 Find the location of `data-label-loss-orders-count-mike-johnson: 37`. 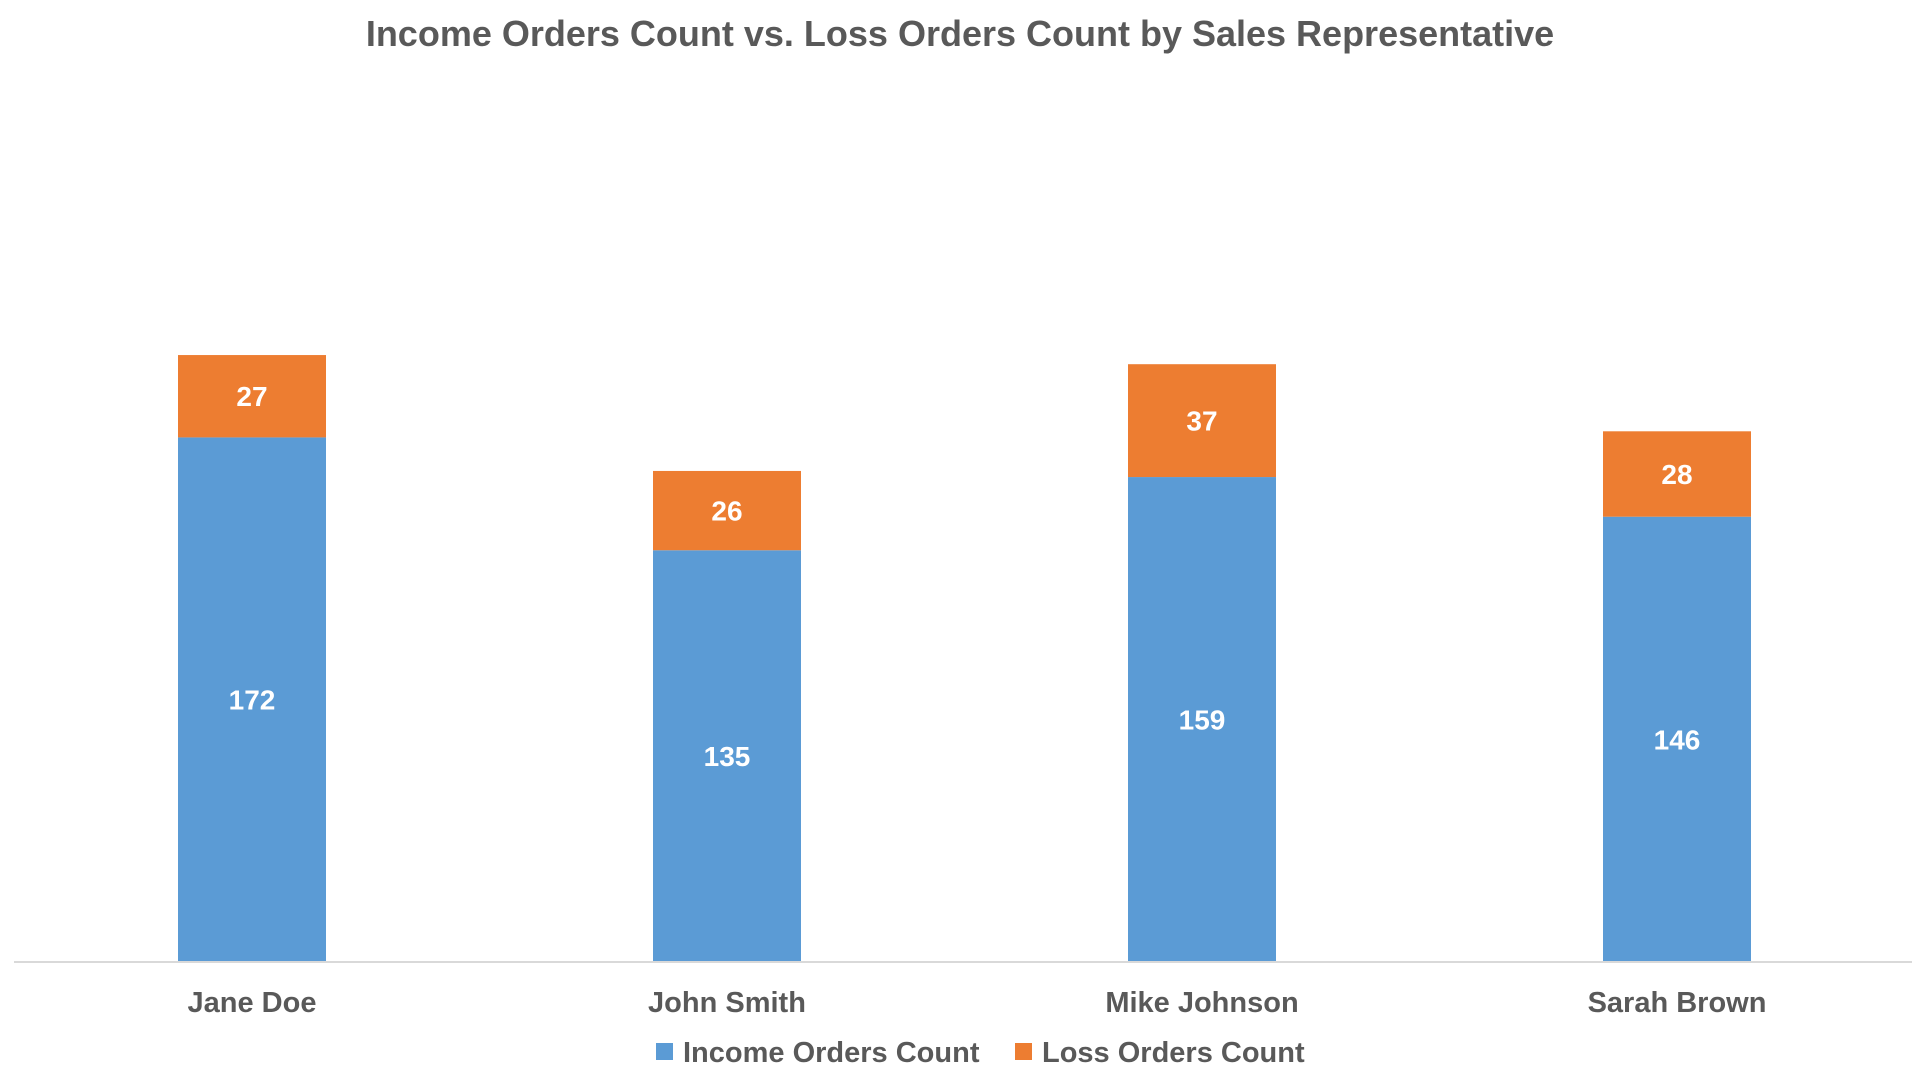

data-label-loss-orders-count-mike-johnson: 37 is located at coordinates (1201, 421).